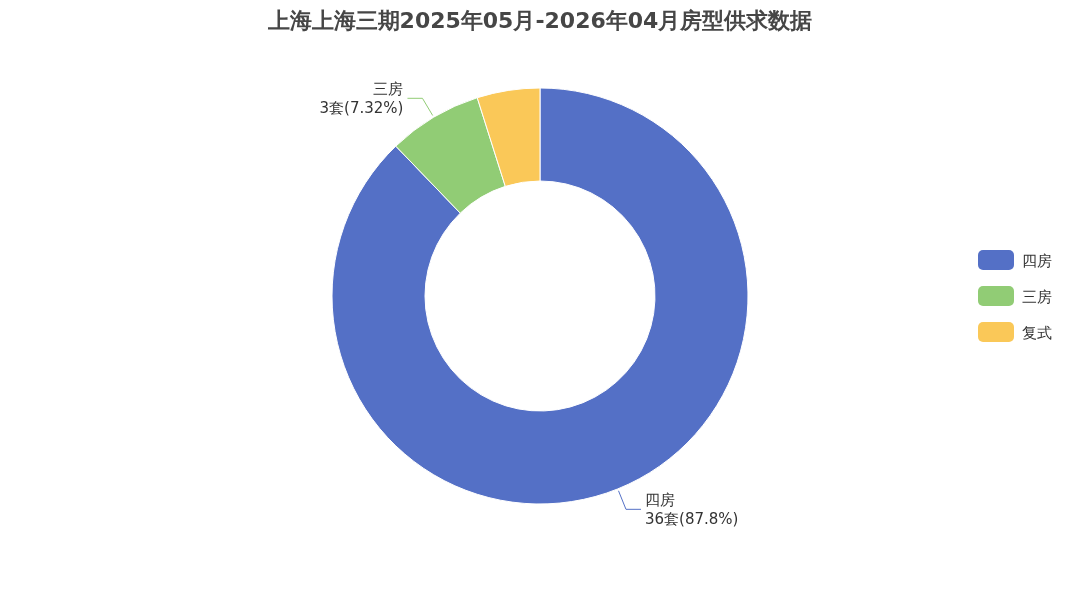 The height and width of the screenshot is (593, 1080). What do you see at coordinates (388, 89) in the screenshot?
I see `slice-label: 三房` at bounding box center [388, 89].